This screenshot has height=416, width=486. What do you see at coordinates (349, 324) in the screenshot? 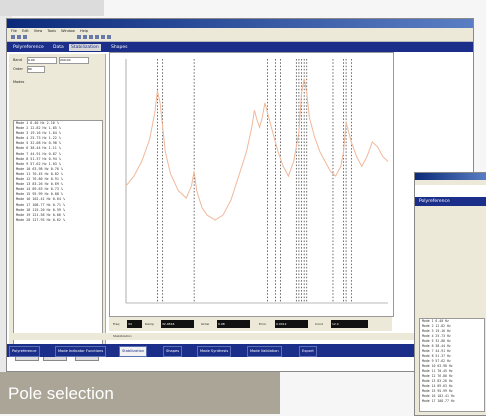
I see `cond-field: 12.4` at bounding box center [349, 324].